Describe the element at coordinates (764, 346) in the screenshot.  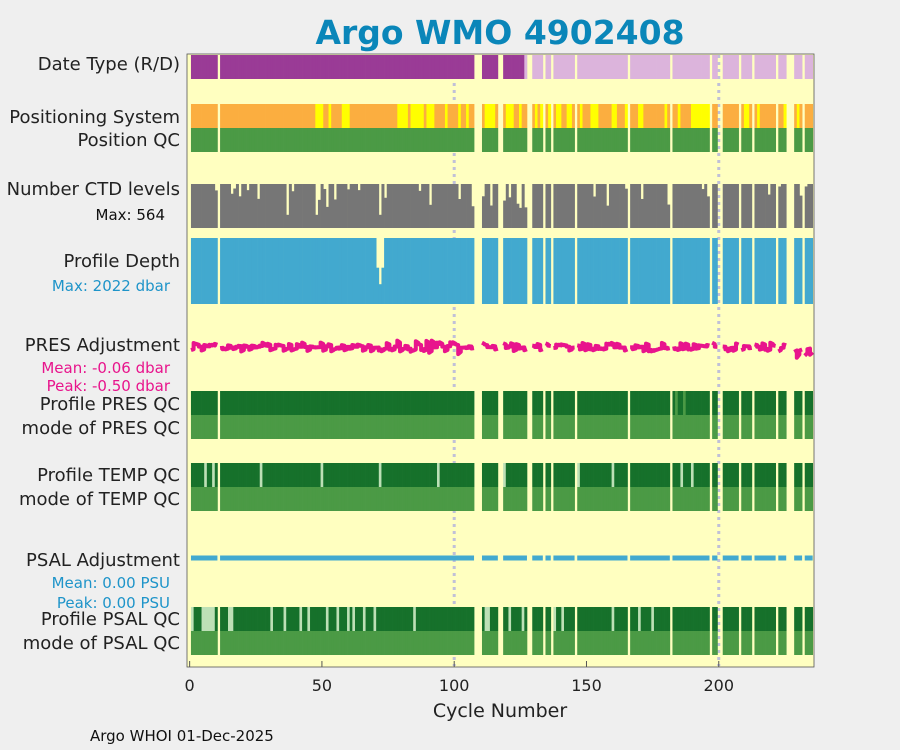
I see `pres-adjustment-line` at that location.